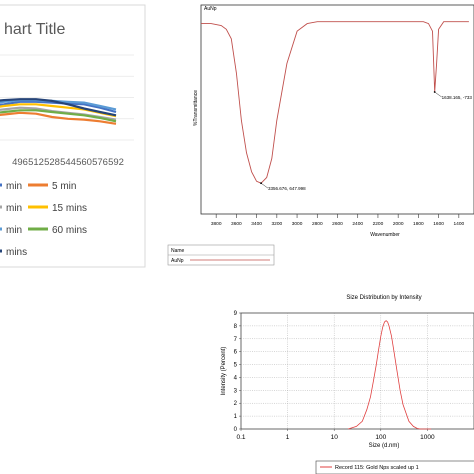 The image size is (474, 474). I want to click on uv-x-tick-label: 544, so click(68, 162).